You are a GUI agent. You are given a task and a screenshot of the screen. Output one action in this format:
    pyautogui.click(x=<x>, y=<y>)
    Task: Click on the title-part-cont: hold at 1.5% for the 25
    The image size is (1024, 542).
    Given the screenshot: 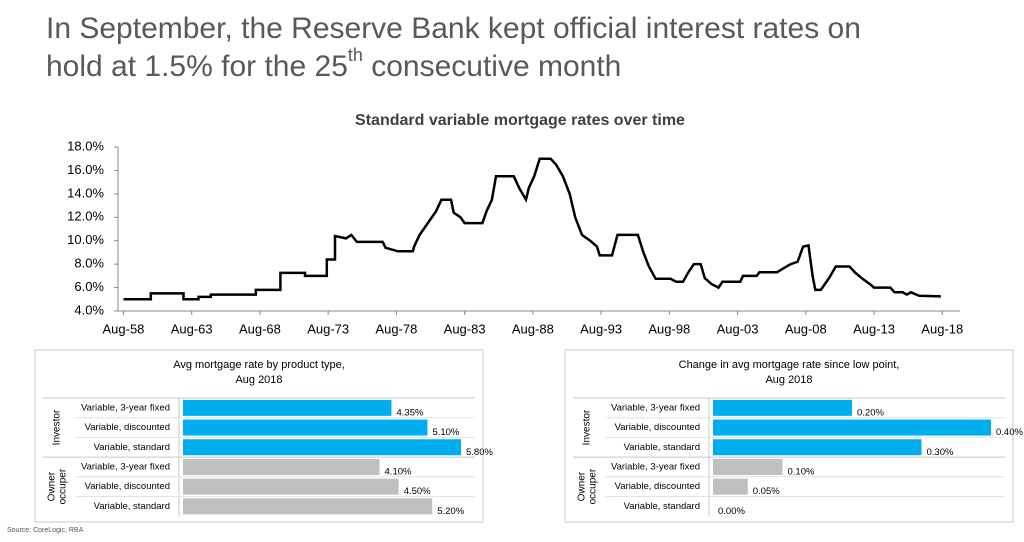 What is the action you would take?
    pyautogui.click(x=197, y=66)
    